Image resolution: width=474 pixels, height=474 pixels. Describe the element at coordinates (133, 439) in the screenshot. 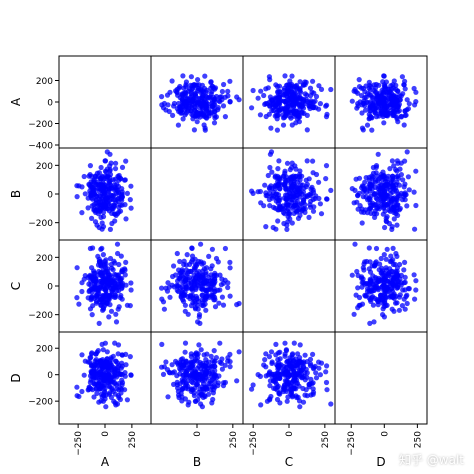

I see `x-tick-label: 250` at that location.